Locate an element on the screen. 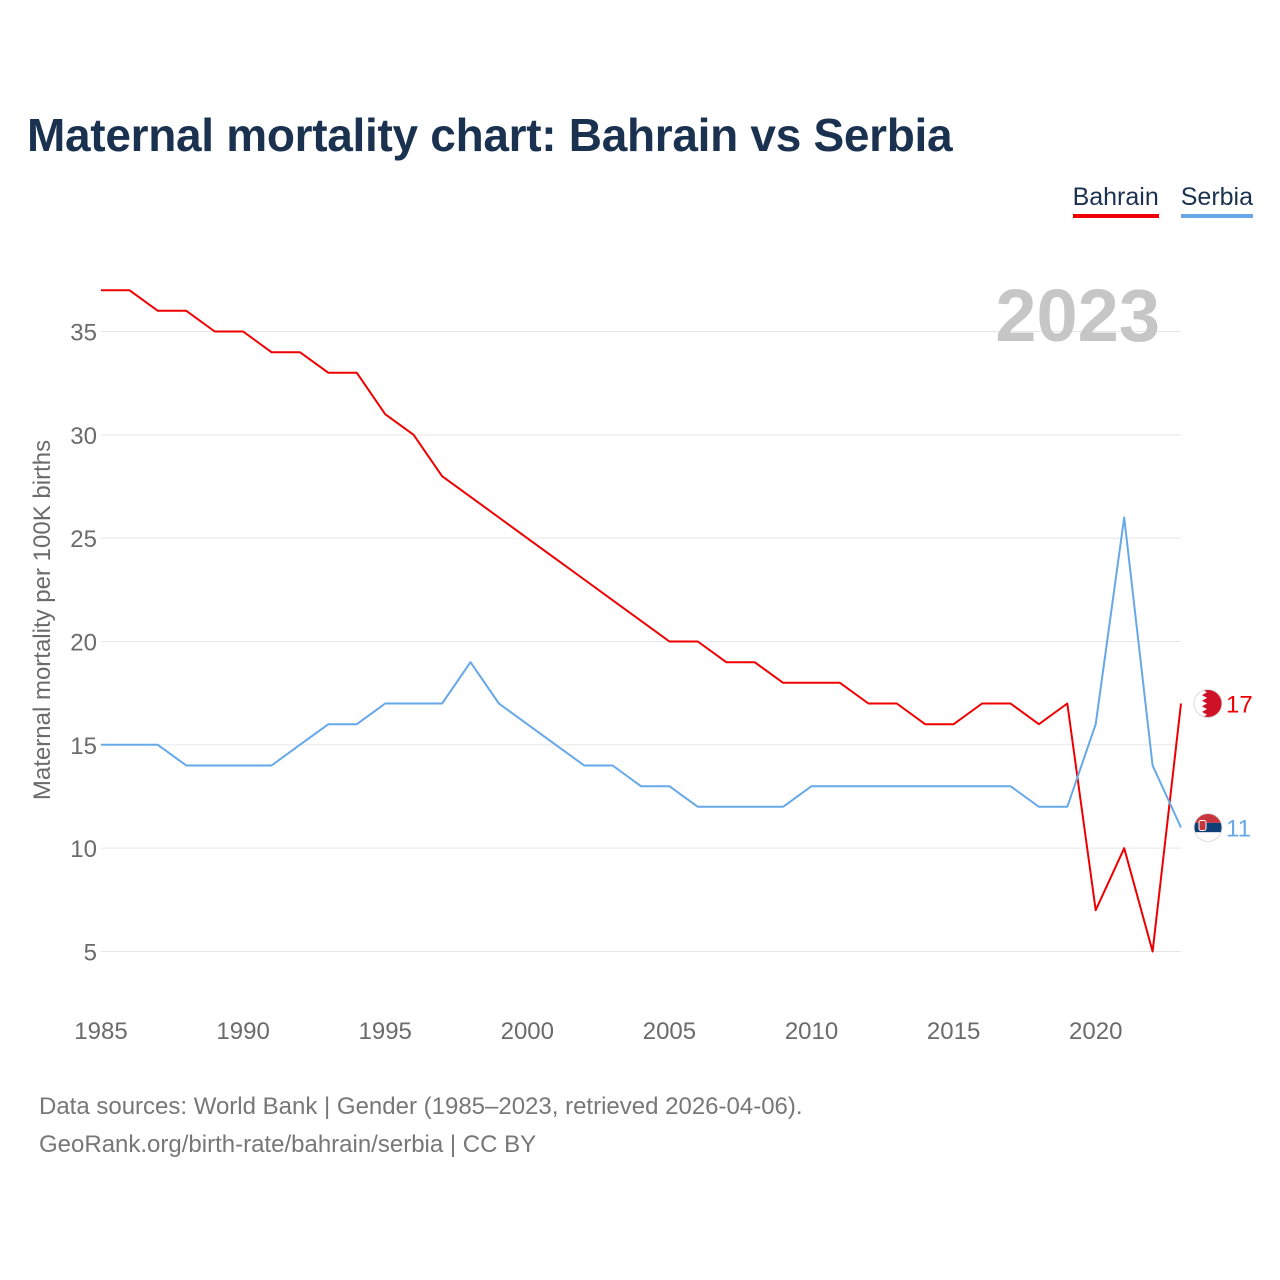 The image size is (1280, 1280). x-tick-label: 2005 is located at coordinates (669, 1031).